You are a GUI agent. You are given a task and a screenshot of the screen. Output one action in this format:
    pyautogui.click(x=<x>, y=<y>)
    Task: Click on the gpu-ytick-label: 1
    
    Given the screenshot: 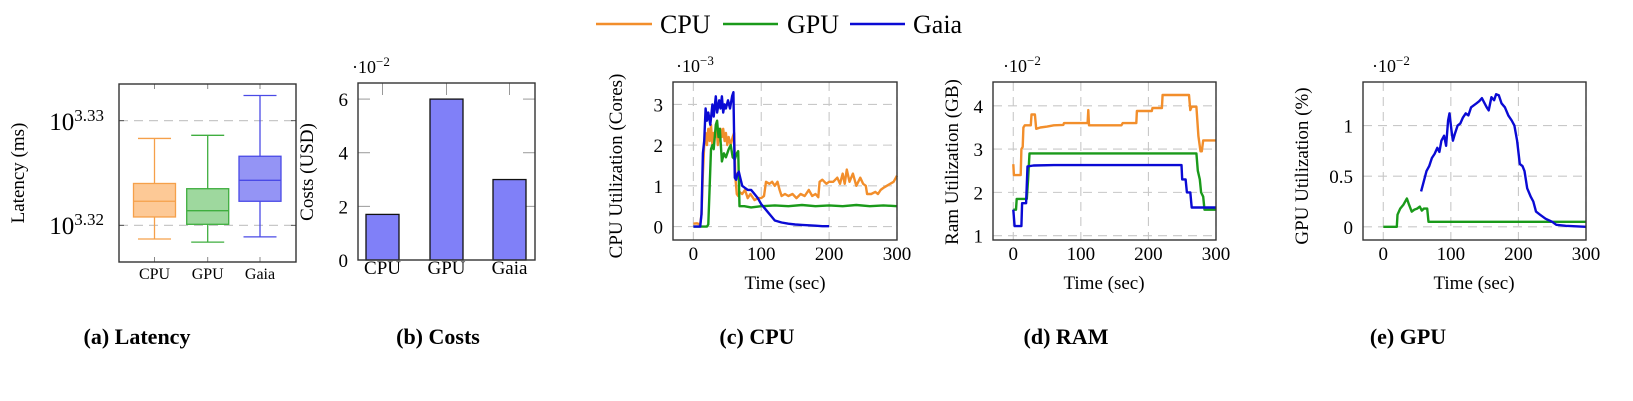 What is the action you would take?
    pyautogui.click(x=1349, y=127)
    